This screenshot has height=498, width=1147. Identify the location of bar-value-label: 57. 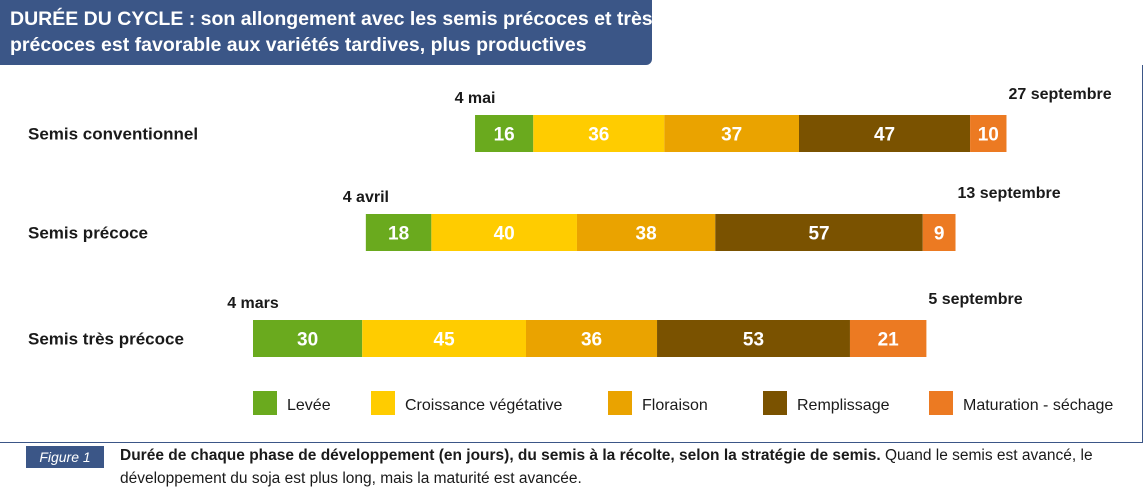
(818, 234).